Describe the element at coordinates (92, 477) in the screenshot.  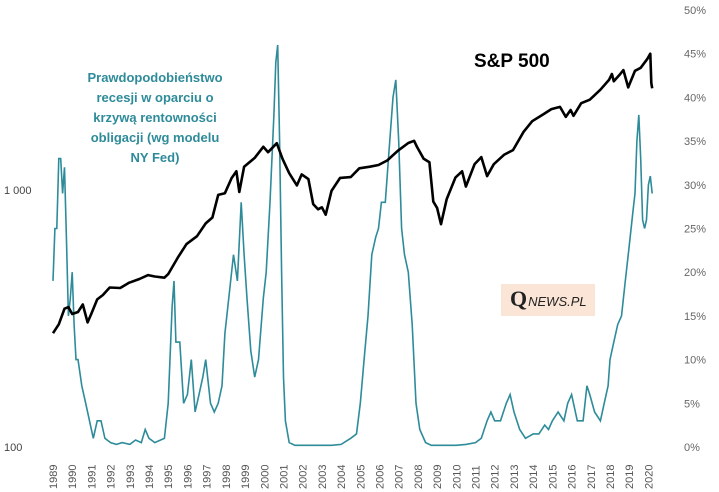
I see `x-tick-label: 1991` at that location.